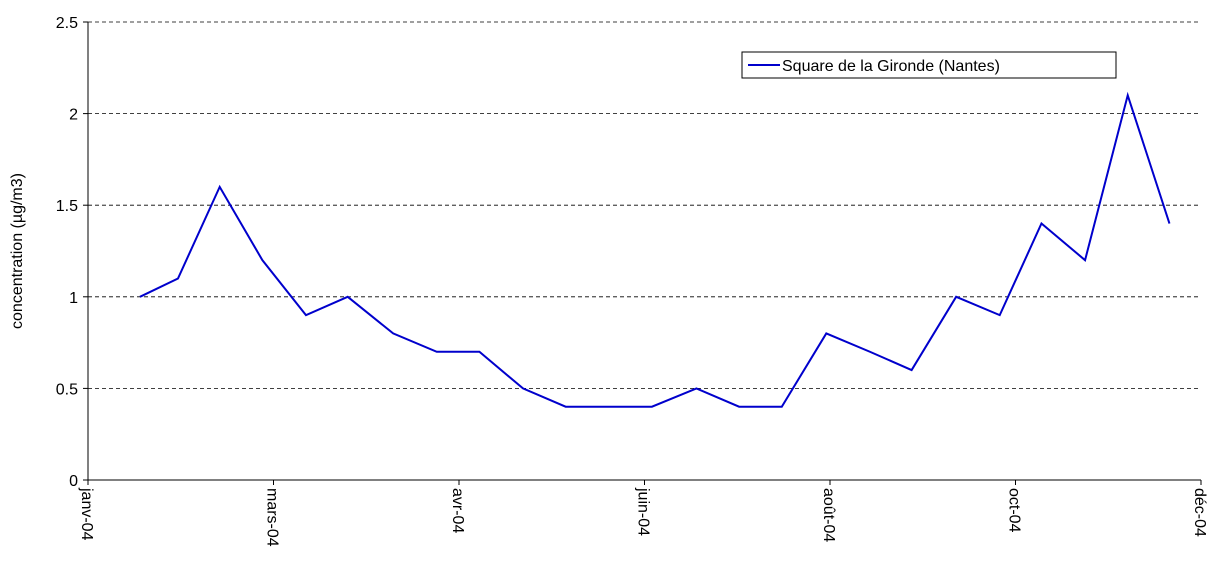 This screenshot has width=1215, height=578. I want to click on y-axis-label: concentration (µg/m3), so click(17, 251).